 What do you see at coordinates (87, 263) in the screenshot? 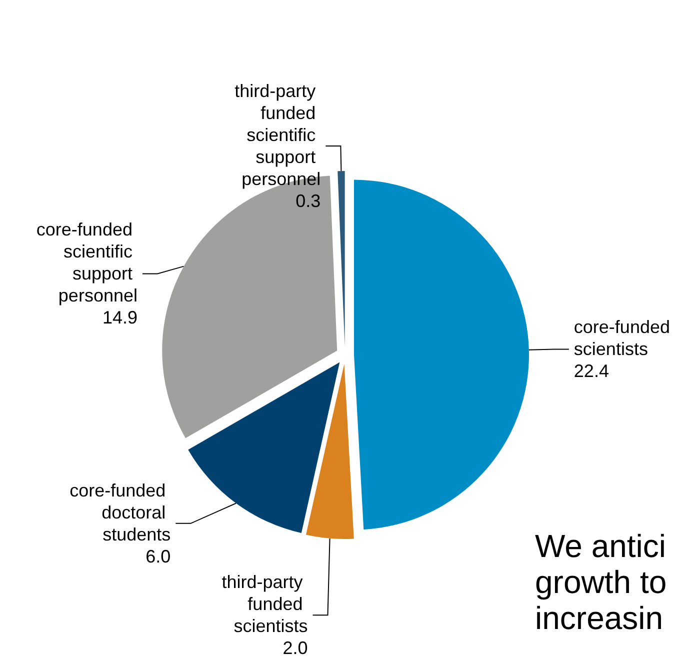
I see `slice-label: core-funded scientific support personnel` at bounding box center [87, 263].